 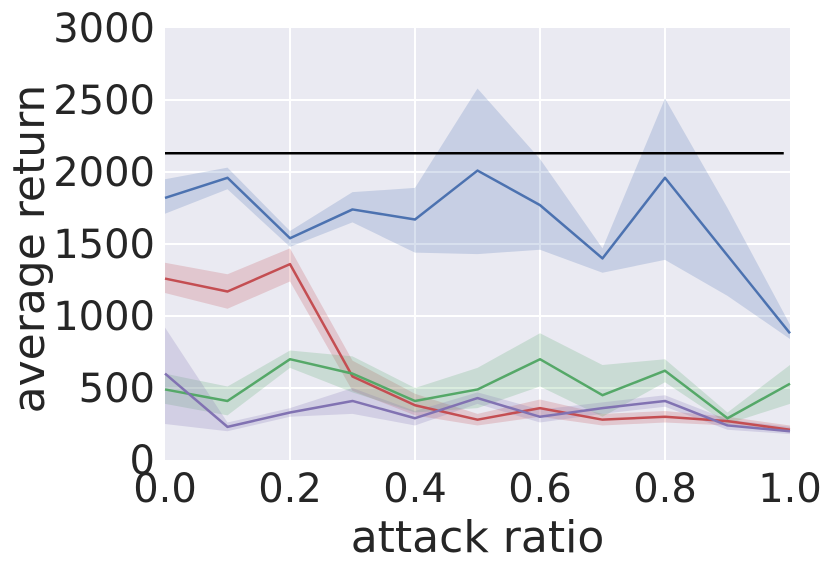 What do you see at coordinates (29, 249) in the screenshot?
I see `y-axis-label: average return` at bounding box center [29, 249].